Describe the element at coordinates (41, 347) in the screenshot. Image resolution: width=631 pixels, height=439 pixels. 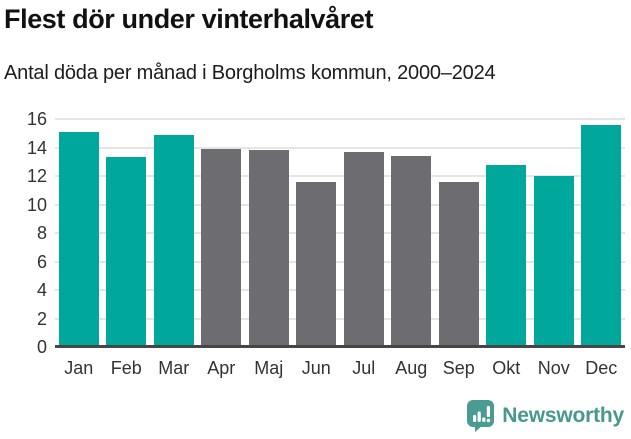
I see `y-tick-label-0: 0` at that location.